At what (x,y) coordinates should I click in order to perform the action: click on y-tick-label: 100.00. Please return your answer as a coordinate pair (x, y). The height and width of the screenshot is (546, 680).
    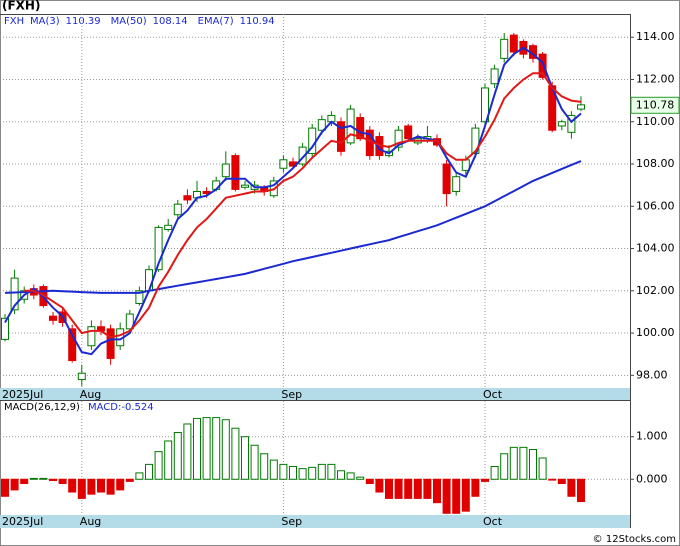
    Looking at the image, I should click on (655, 332).